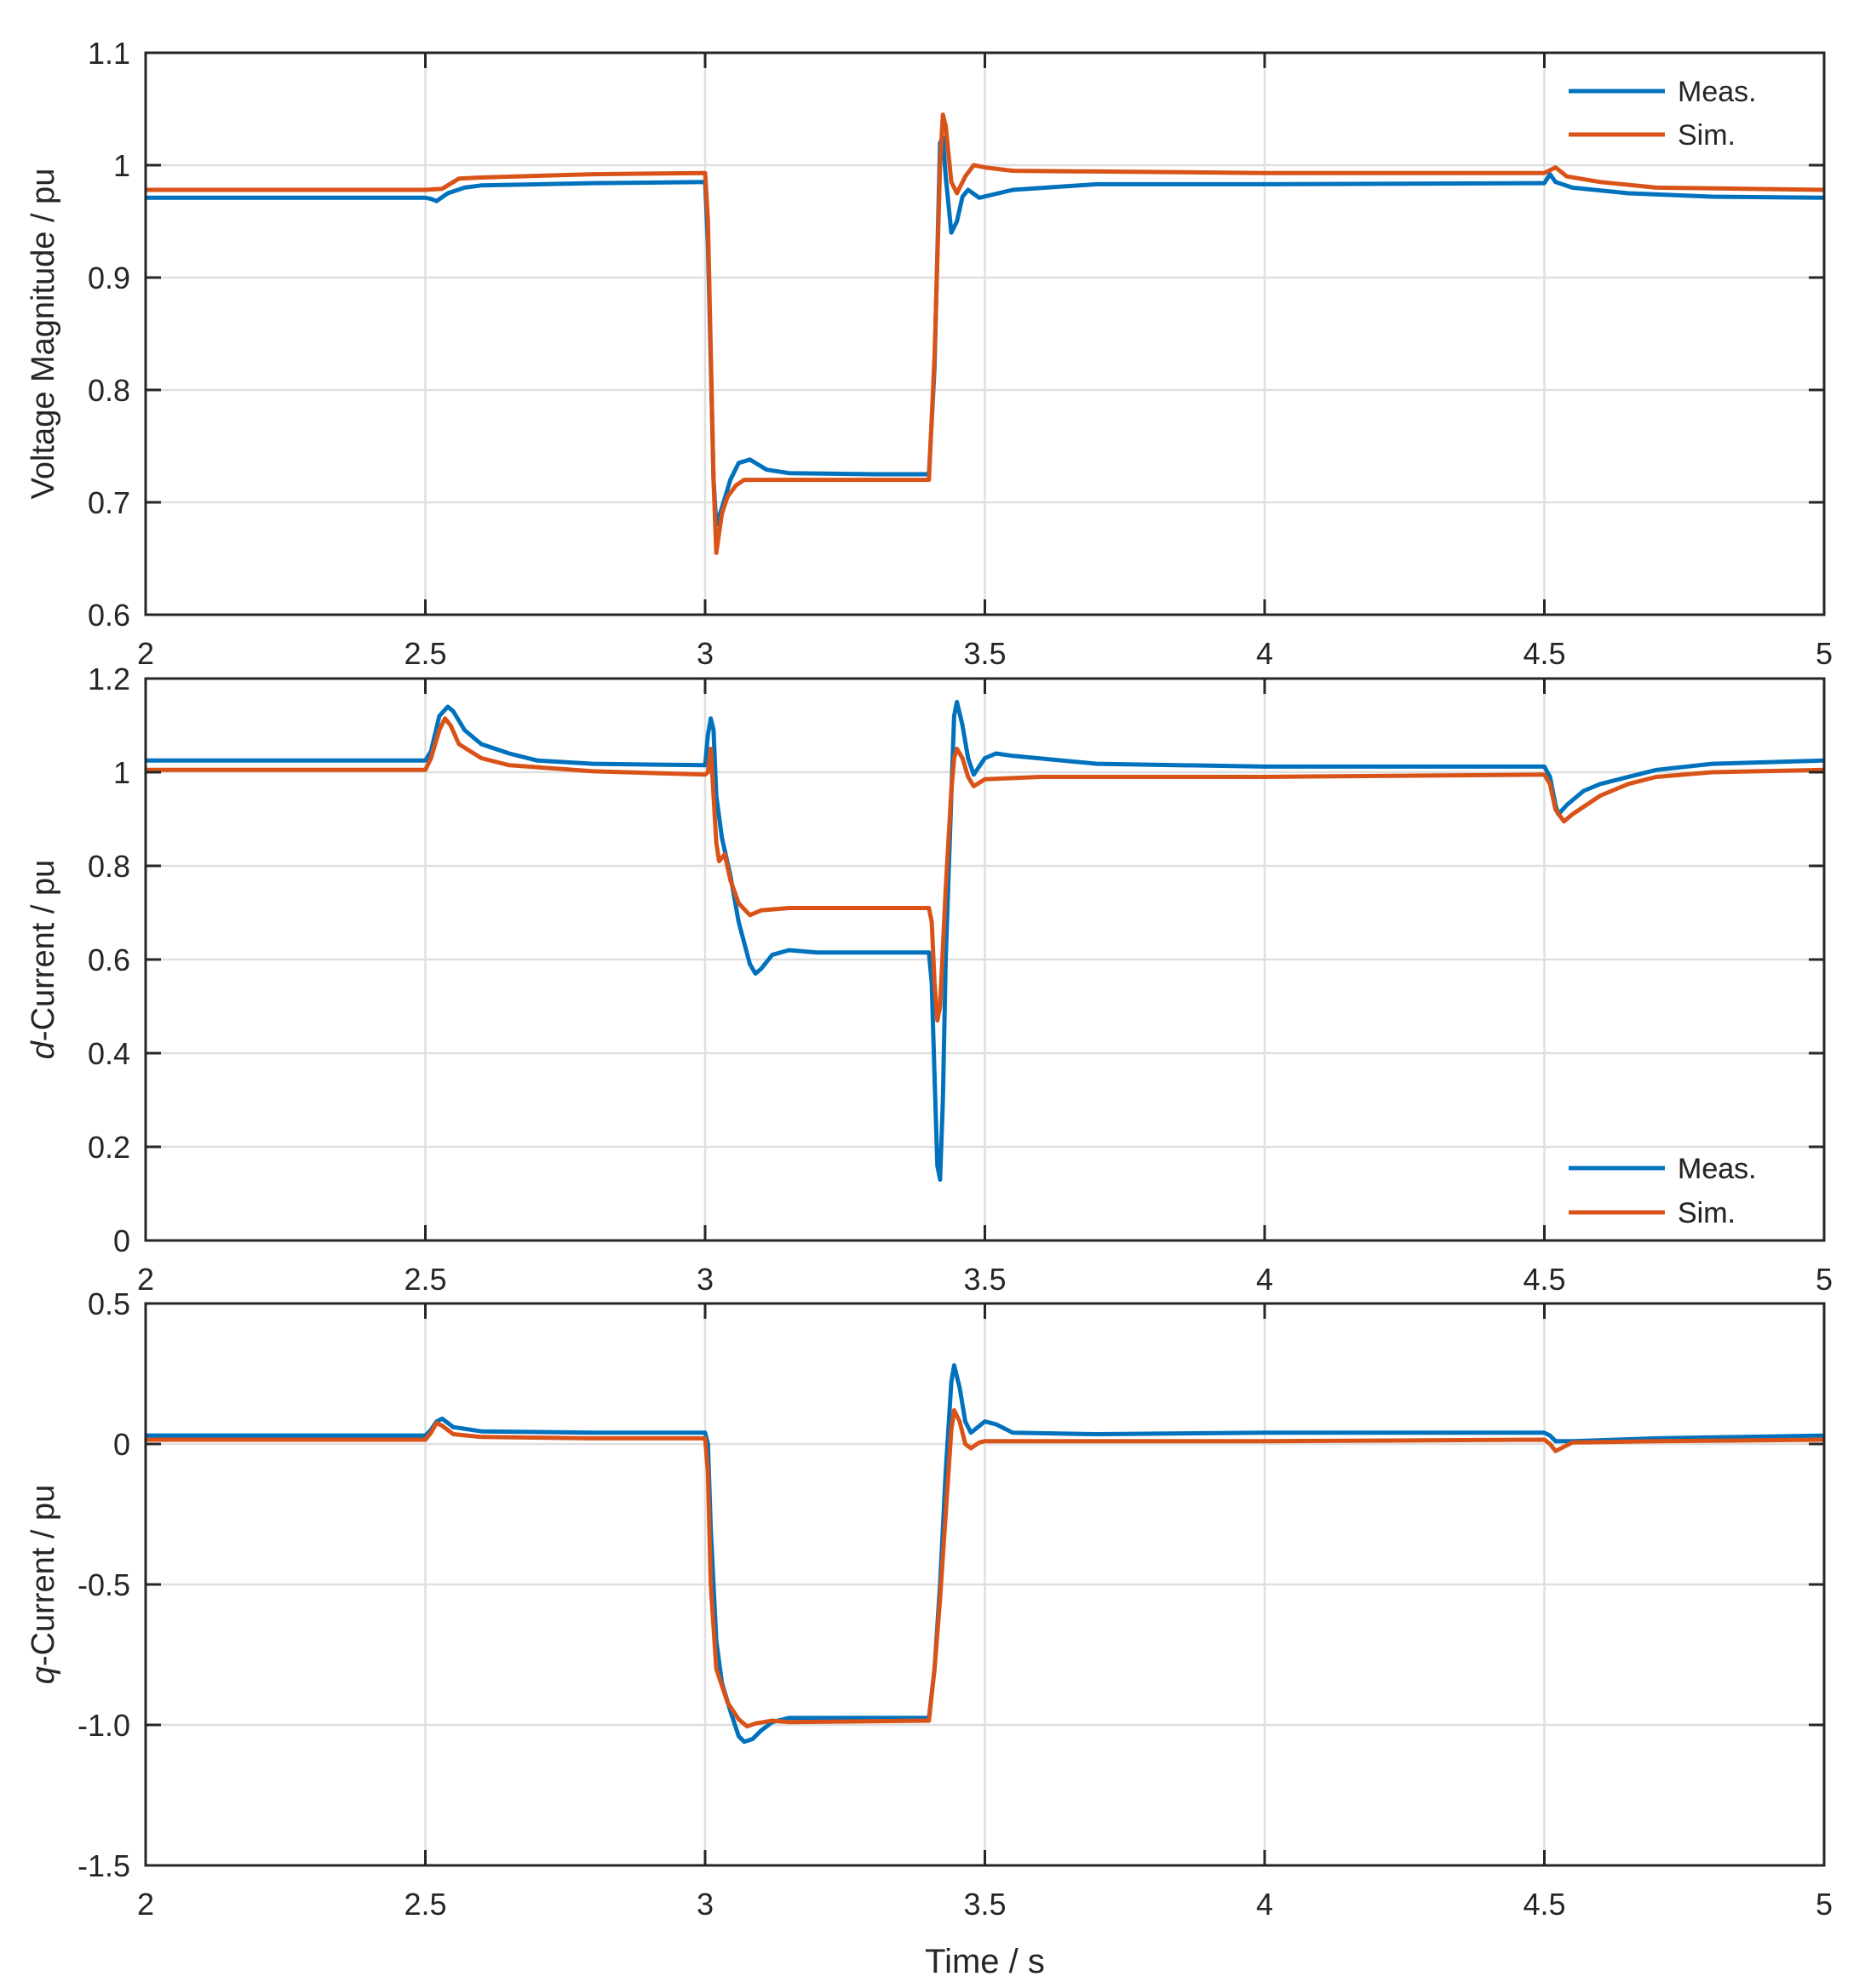 Image resolution: width=1865 pixels, height=1988 pixels. I want to click on y-tick-label: 1.2, so click(109, 679).